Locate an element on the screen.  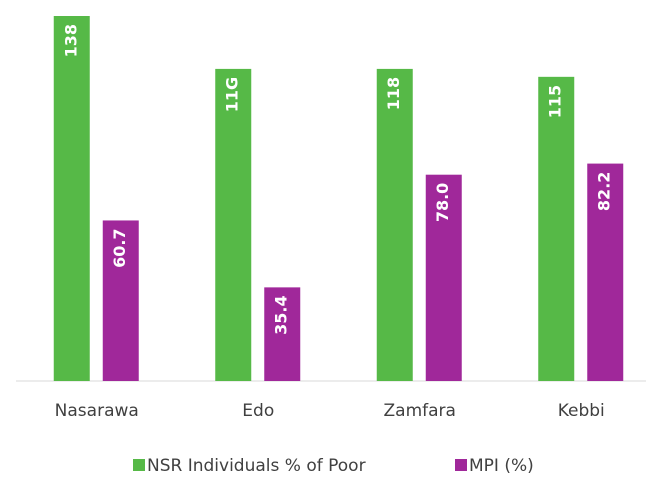
value-label: 118 is located at coordinates (393, 93).